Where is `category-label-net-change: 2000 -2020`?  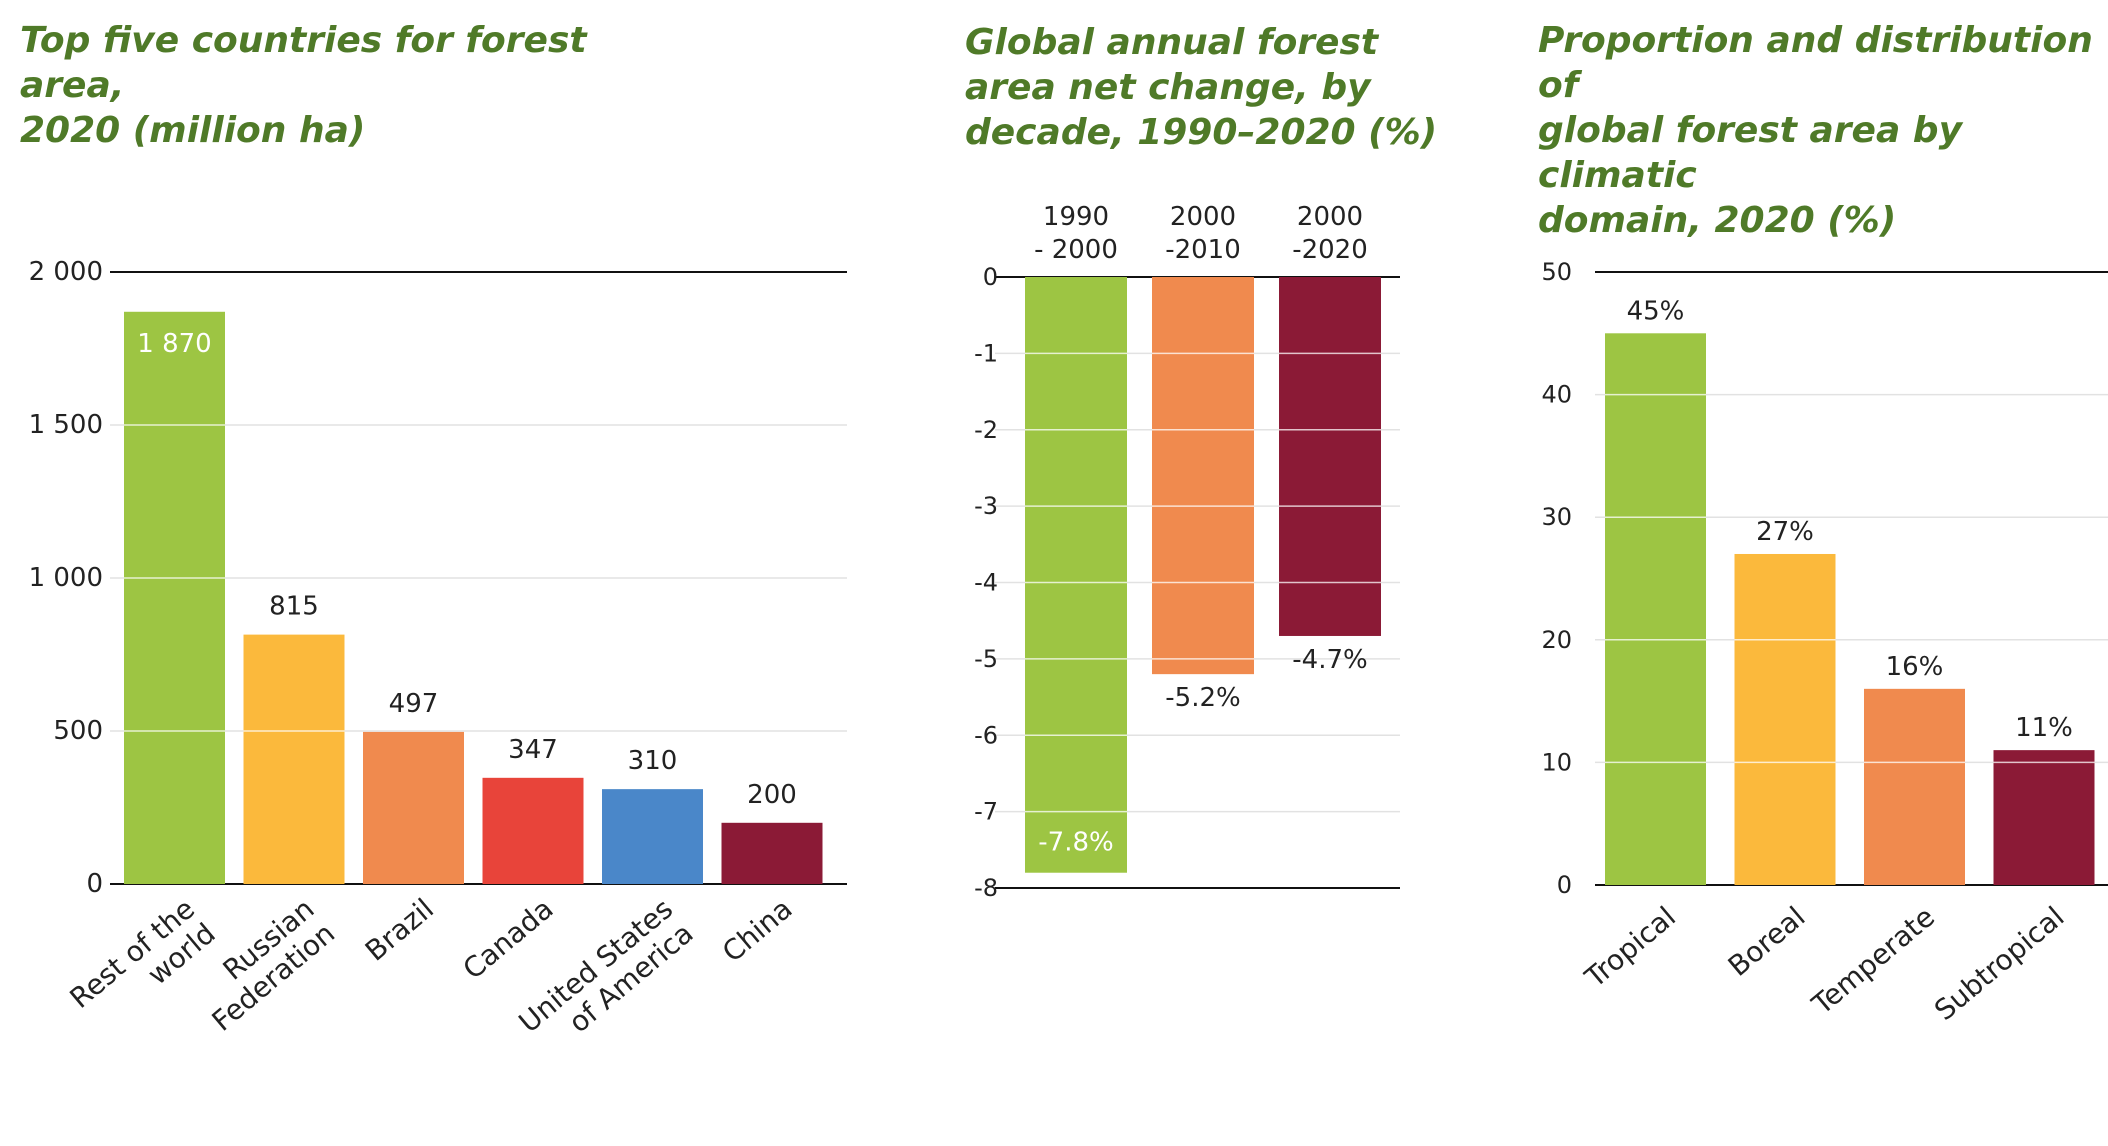 category-label-net-change: 2000 -2020 is located at coordinates (1330, 233).